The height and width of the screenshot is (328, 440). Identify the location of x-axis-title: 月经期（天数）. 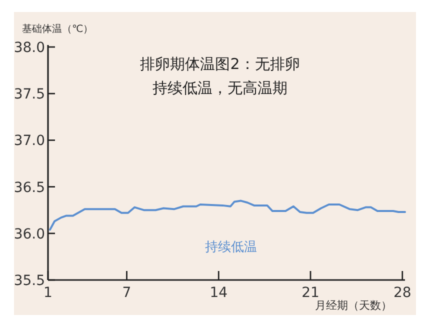
(353, 305).